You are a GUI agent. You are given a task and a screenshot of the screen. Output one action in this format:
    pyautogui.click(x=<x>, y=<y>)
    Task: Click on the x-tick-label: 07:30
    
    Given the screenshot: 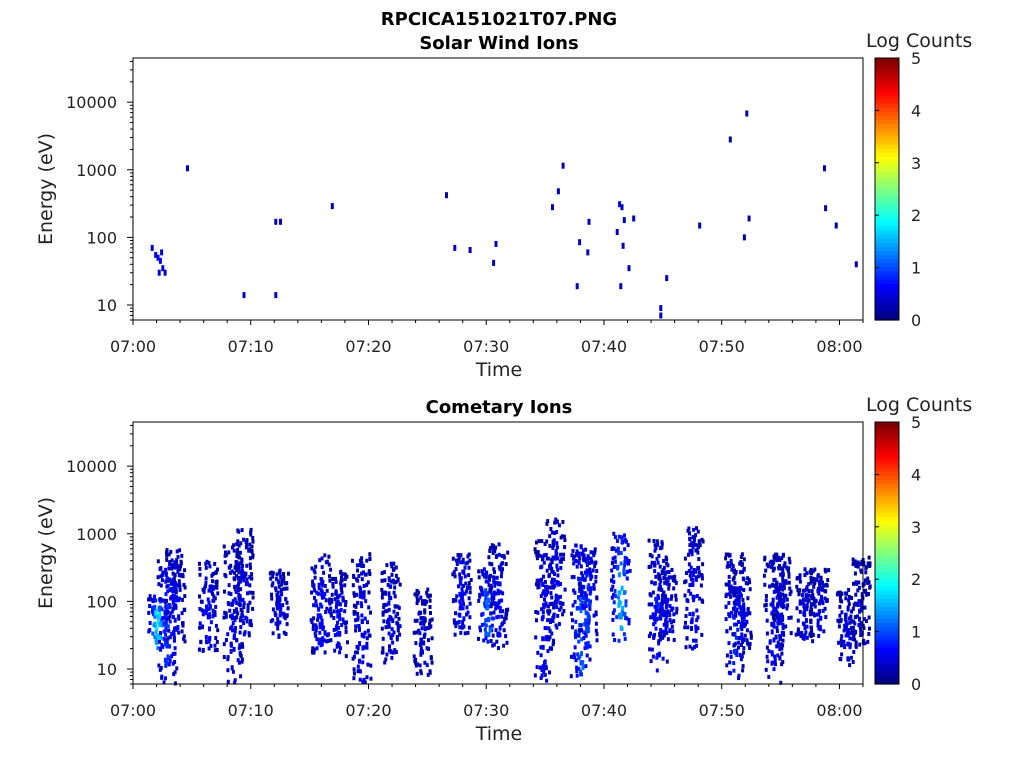 What is the action you would take?
    pyautogui.click(x=486, y=346)
    